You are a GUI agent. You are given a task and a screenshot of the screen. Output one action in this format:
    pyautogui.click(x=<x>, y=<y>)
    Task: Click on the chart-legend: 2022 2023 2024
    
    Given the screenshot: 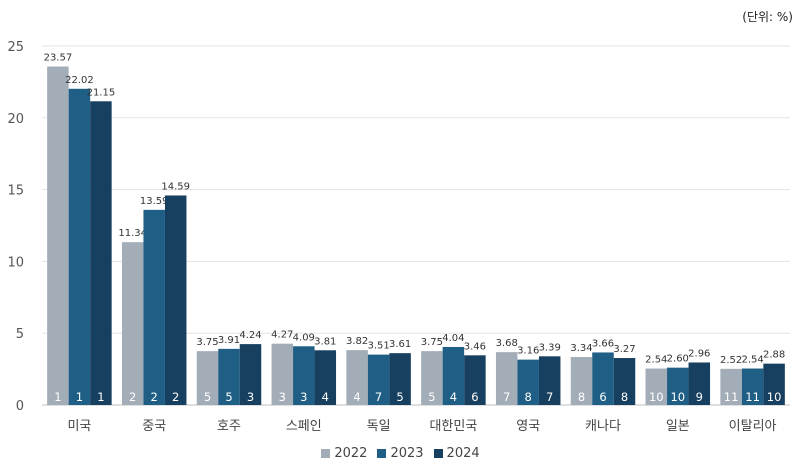 What is the action you would take?
    pyautogui.click(x=400, y=453)
    